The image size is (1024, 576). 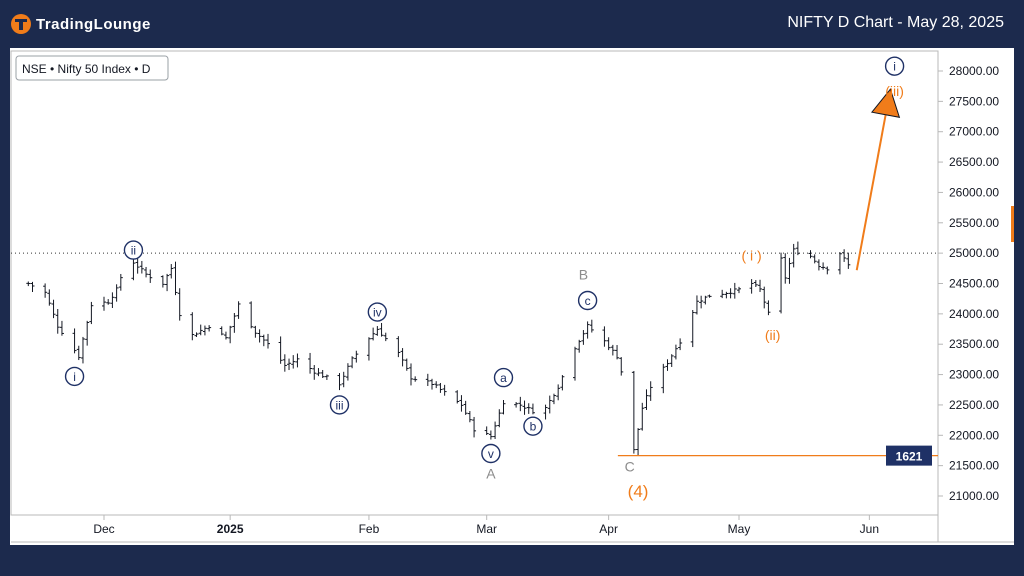 I want to click on wave-label: (iii), so click(x=894, y=91).